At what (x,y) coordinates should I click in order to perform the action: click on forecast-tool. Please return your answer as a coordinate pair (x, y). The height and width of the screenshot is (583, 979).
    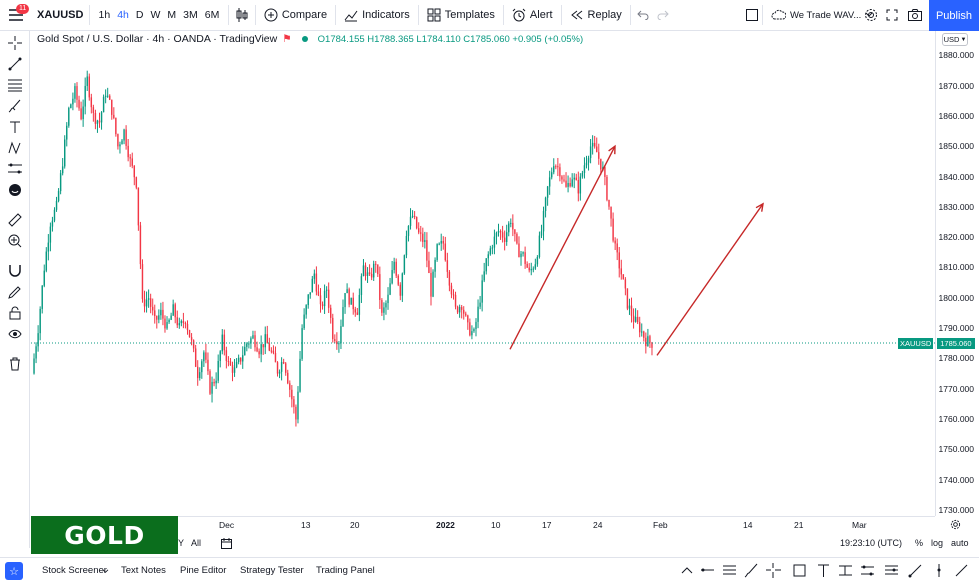
    Looking at the image, I should click on (15, 169).